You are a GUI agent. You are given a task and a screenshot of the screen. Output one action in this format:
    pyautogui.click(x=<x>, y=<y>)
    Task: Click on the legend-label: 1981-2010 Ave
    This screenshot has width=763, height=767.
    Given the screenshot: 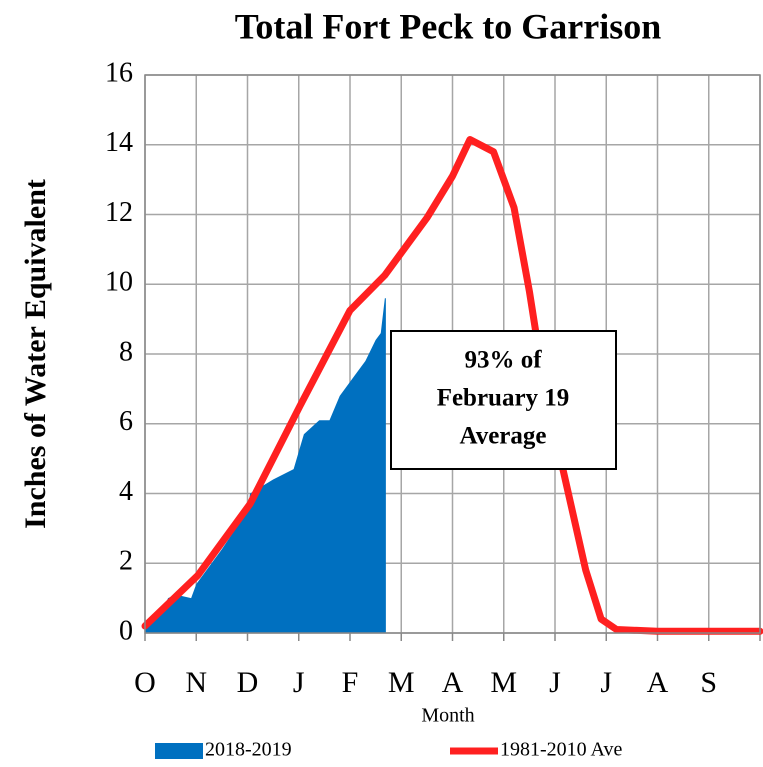 What is the action you would take?
    pyautogui.click(x=561, y=750)
    